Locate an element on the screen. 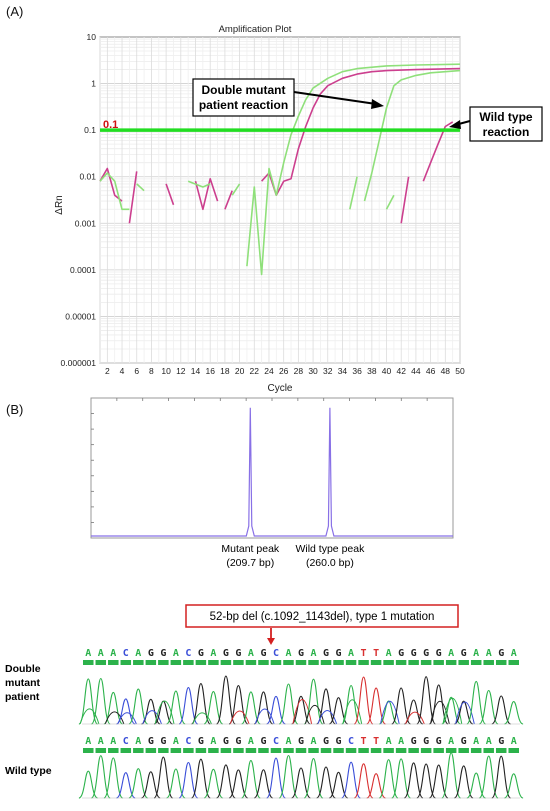 The width and height of the screenshot is (550, 811). x-tick-label: 42 is located at coordinates (401, 371).